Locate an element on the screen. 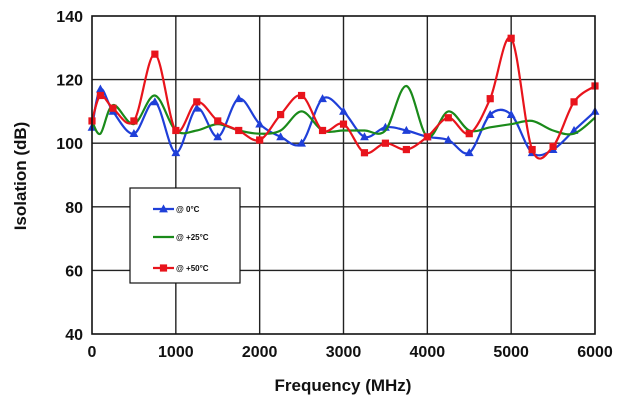 The image size is (619, 401). legend-label: @ 0°C is located at coordinates (188, 209).